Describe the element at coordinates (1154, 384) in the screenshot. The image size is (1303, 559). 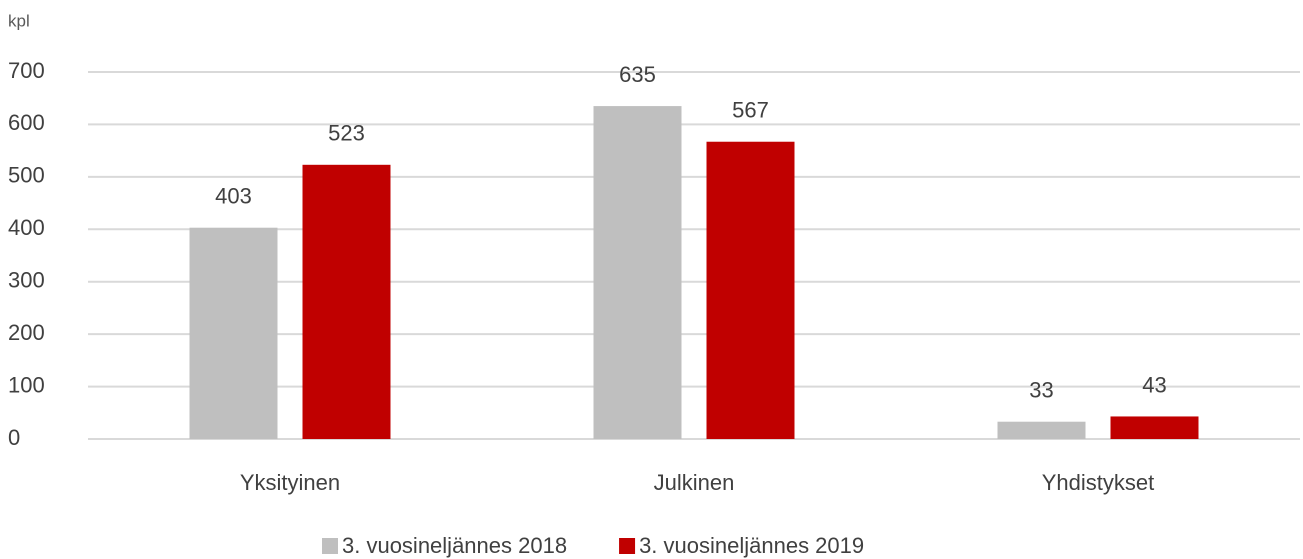
I see `value-label: 43` at that location.